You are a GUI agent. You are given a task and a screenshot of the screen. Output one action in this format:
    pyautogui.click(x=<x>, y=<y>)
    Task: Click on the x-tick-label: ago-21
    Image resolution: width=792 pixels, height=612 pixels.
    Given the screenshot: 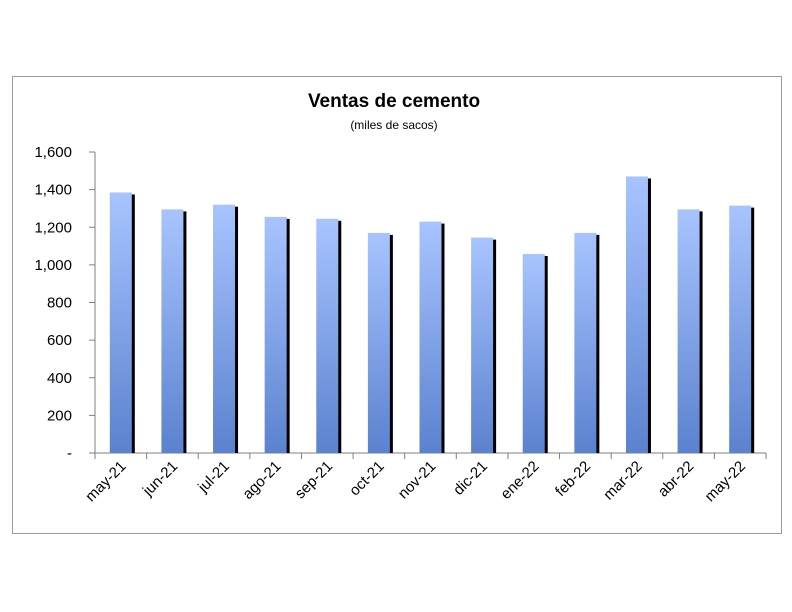 What is the action you would take?
    pyautogui.click(x=261, y=480)
    